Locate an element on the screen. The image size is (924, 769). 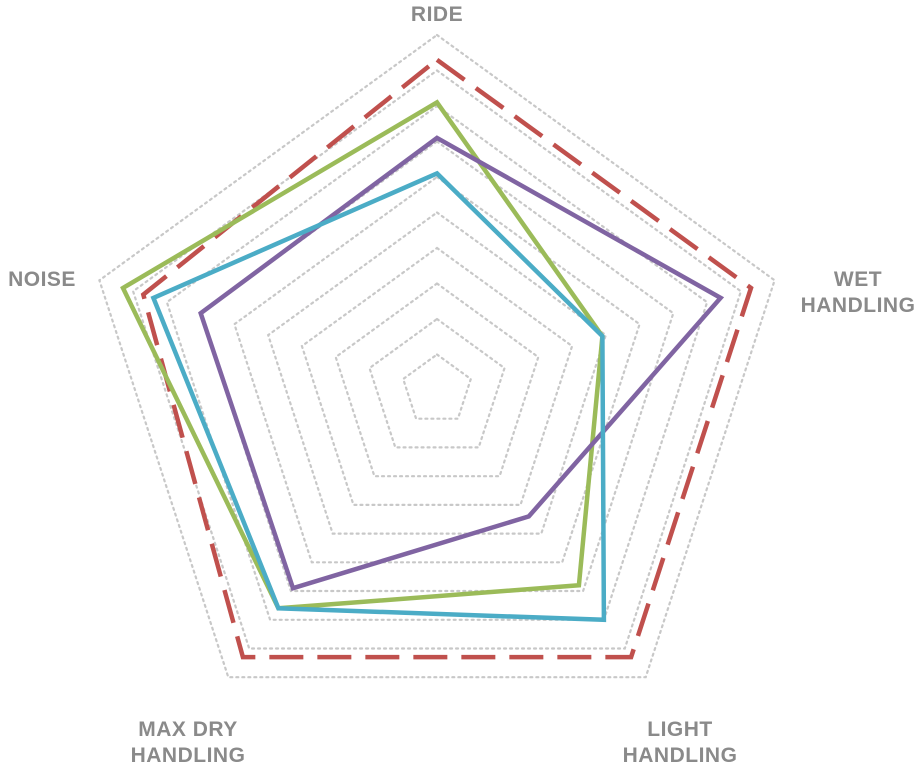
axis-label-ride: RIDE is located at coordinates (437, 14).